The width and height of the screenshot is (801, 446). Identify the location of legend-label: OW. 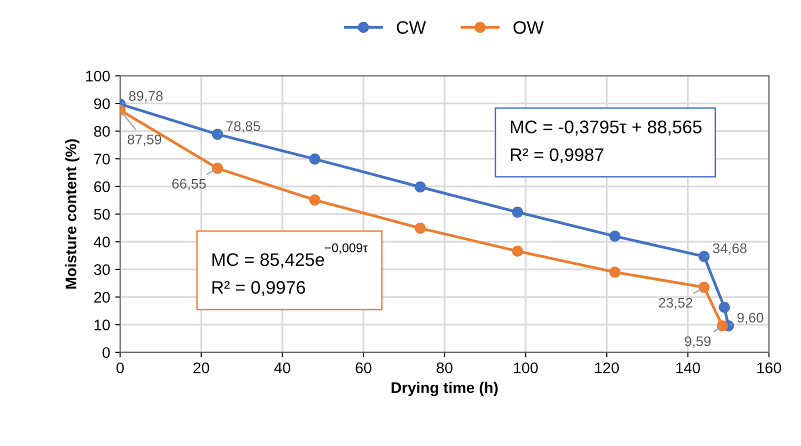
(529, 27).